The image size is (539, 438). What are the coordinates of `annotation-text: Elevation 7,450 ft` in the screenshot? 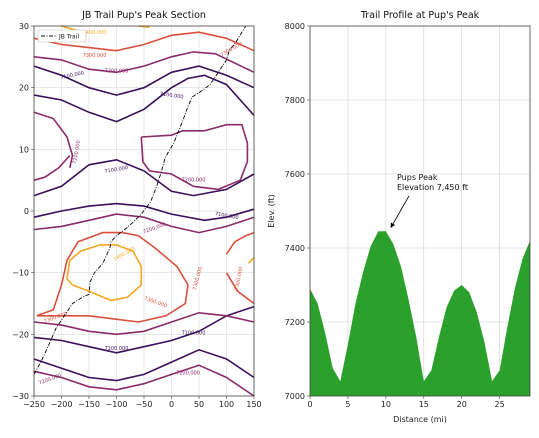 It's located at (432, 187).